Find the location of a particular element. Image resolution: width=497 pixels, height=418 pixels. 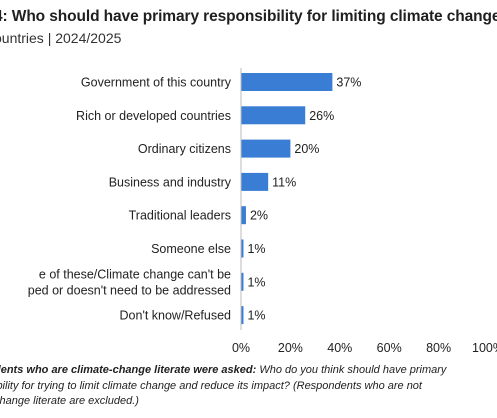

chart-subtitle: ountries | 2024/2025 is located at coordinates (61, 38).